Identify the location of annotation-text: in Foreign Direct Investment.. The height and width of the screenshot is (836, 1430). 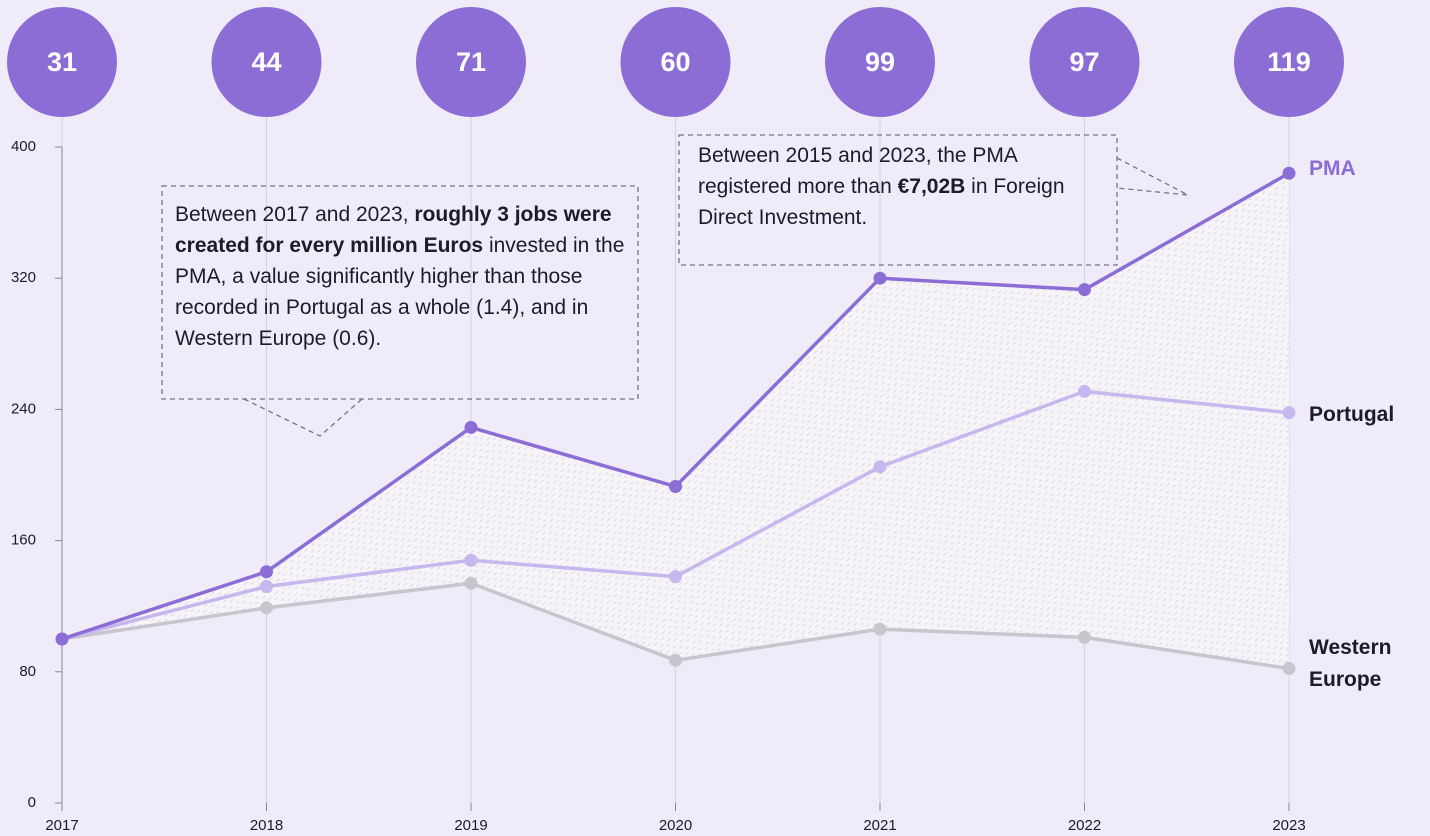
(881, 202).